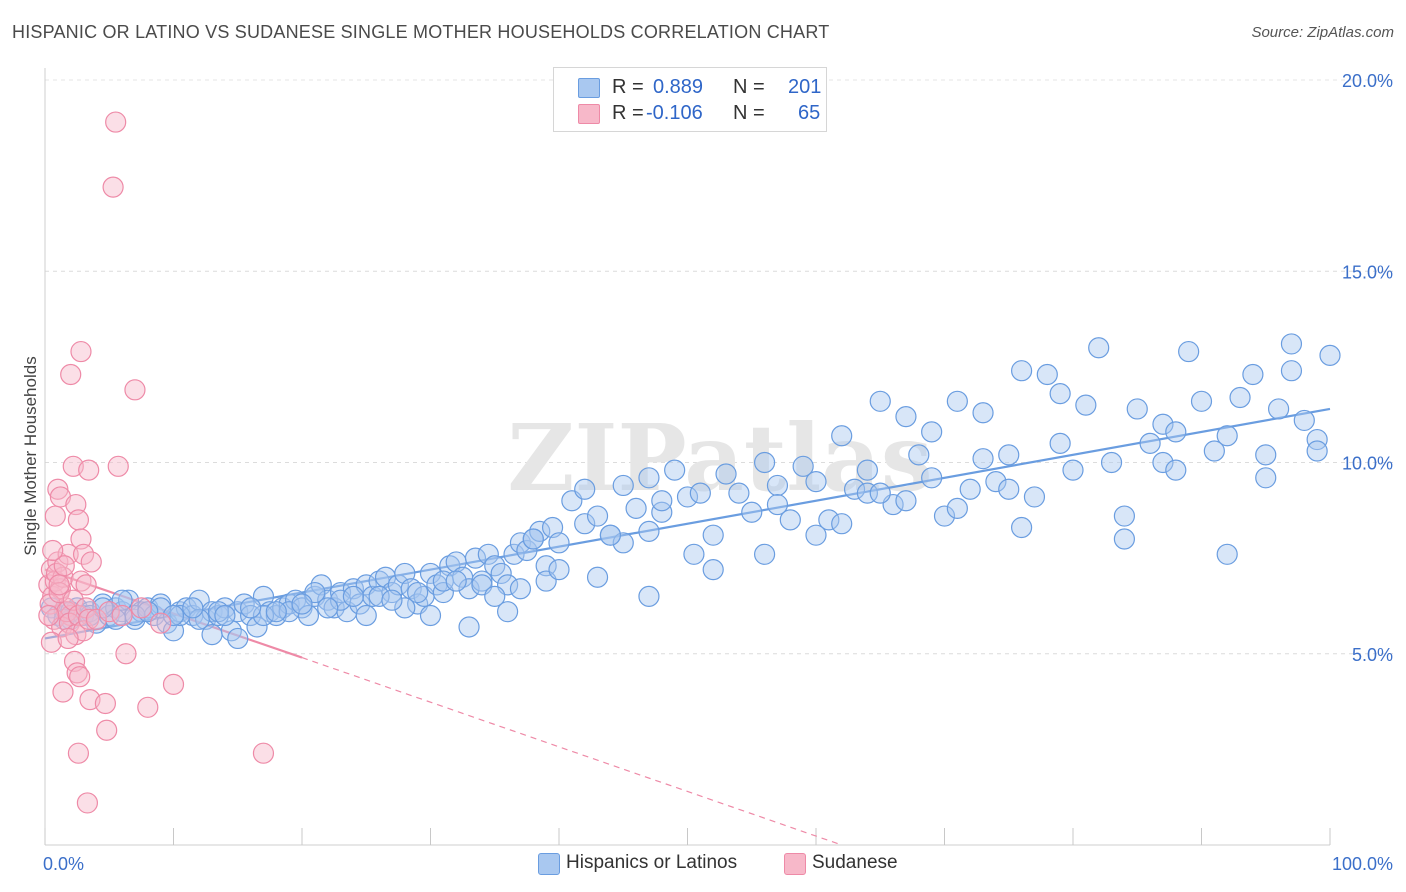 Image resolution: width=1406 pixels, height=892 pixels. What do you see at coordinates (628, 87) in the screenshot?
I see `legend-r-label: R =` at bounding box center [628, 87].